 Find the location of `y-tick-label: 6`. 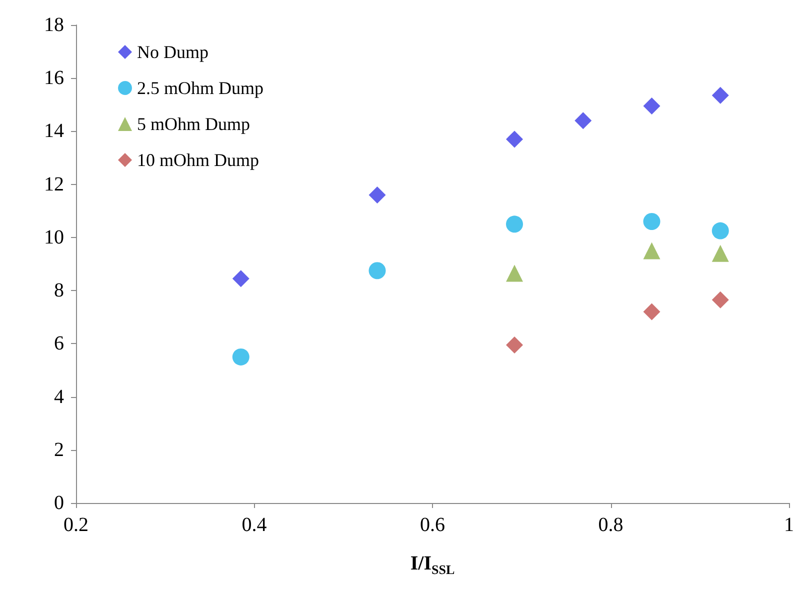

y-tick-label: 6 is located at coordinates (59, 343).